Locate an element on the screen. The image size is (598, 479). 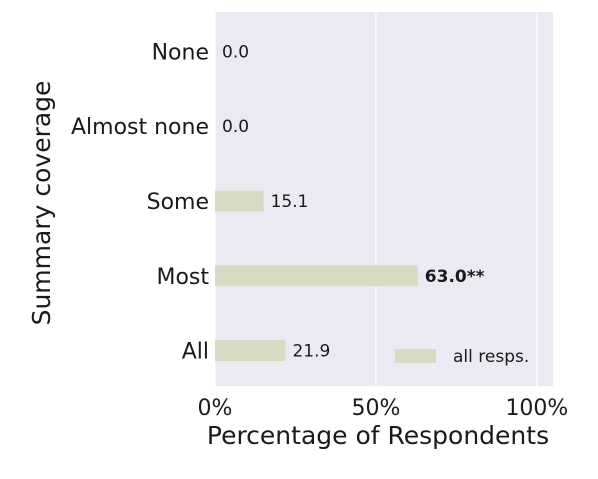
bar-all is located at coordinates (250, 351).